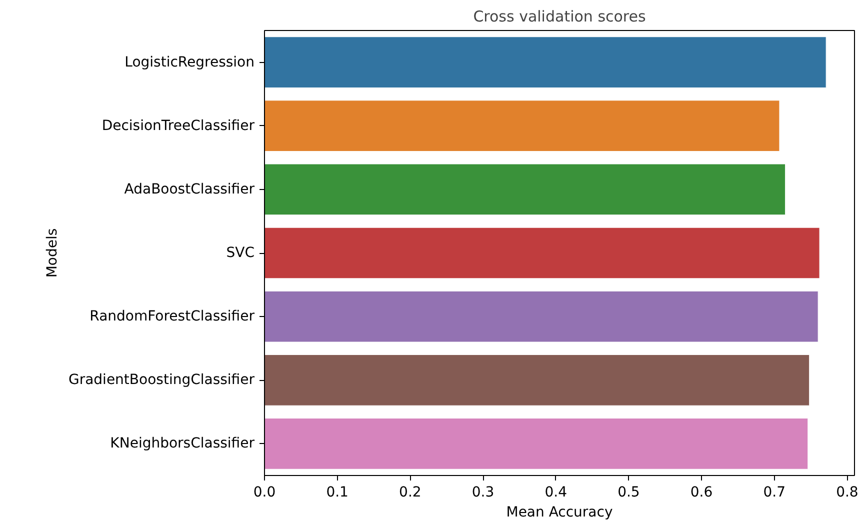  What do you see at coordinates (172, 316) in the screenshot?
I see `y-tick-label: RandomForestClassifier` at bounding box center [172, 316].